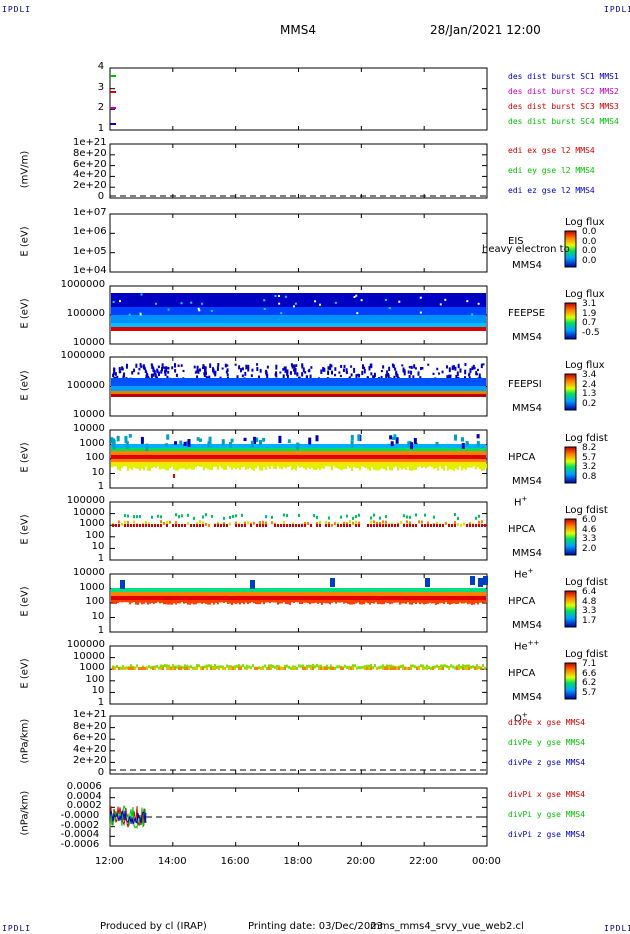 This screenshot has width=630, height=934. I want to click on legend-edi: edi ey gse l2 MMS4, so click(551, 170).